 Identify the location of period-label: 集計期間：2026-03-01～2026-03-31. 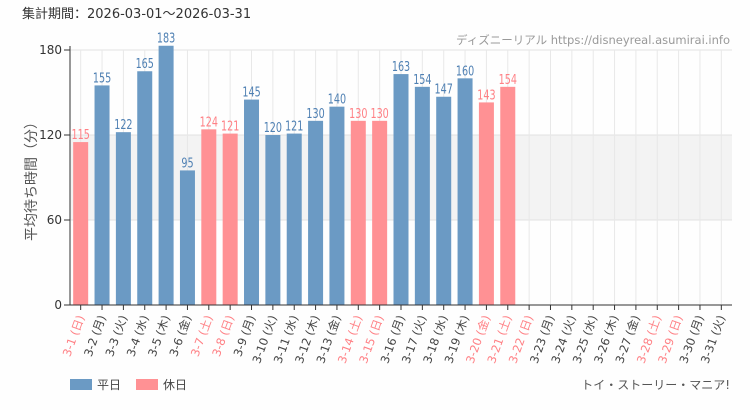
(136, 14).